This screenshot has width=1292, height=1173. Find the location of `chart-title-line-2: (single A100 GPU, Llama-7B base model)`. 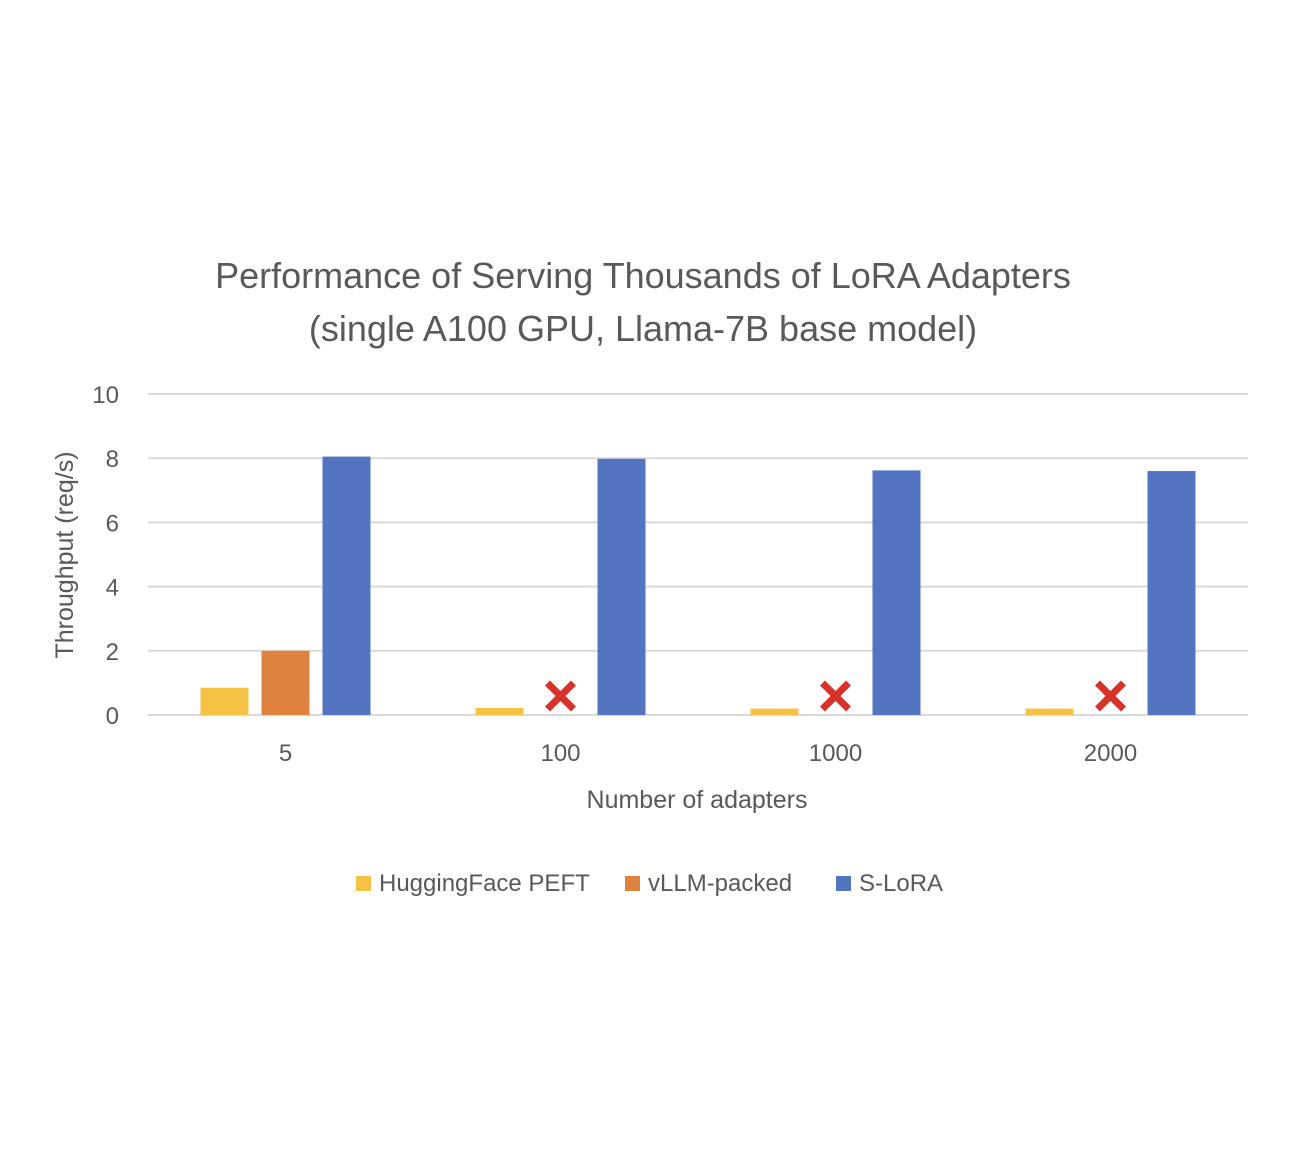

chart-title-line-2: (single A100 GPU, Llama-7B base model) is located at coordinates (643, 328).